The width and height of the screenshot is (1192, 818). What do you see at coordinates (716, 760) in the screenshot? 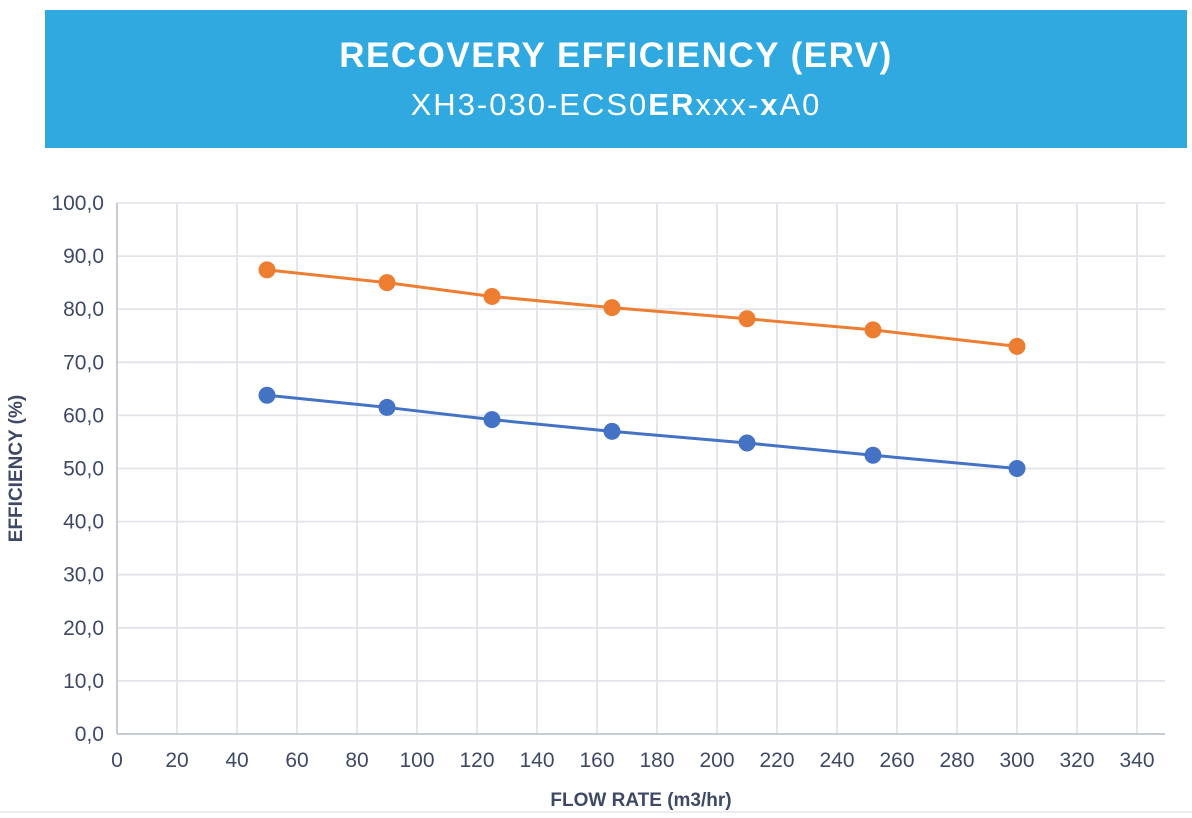
I see `x-tick-label: 200` at bounding box center [716, 760].